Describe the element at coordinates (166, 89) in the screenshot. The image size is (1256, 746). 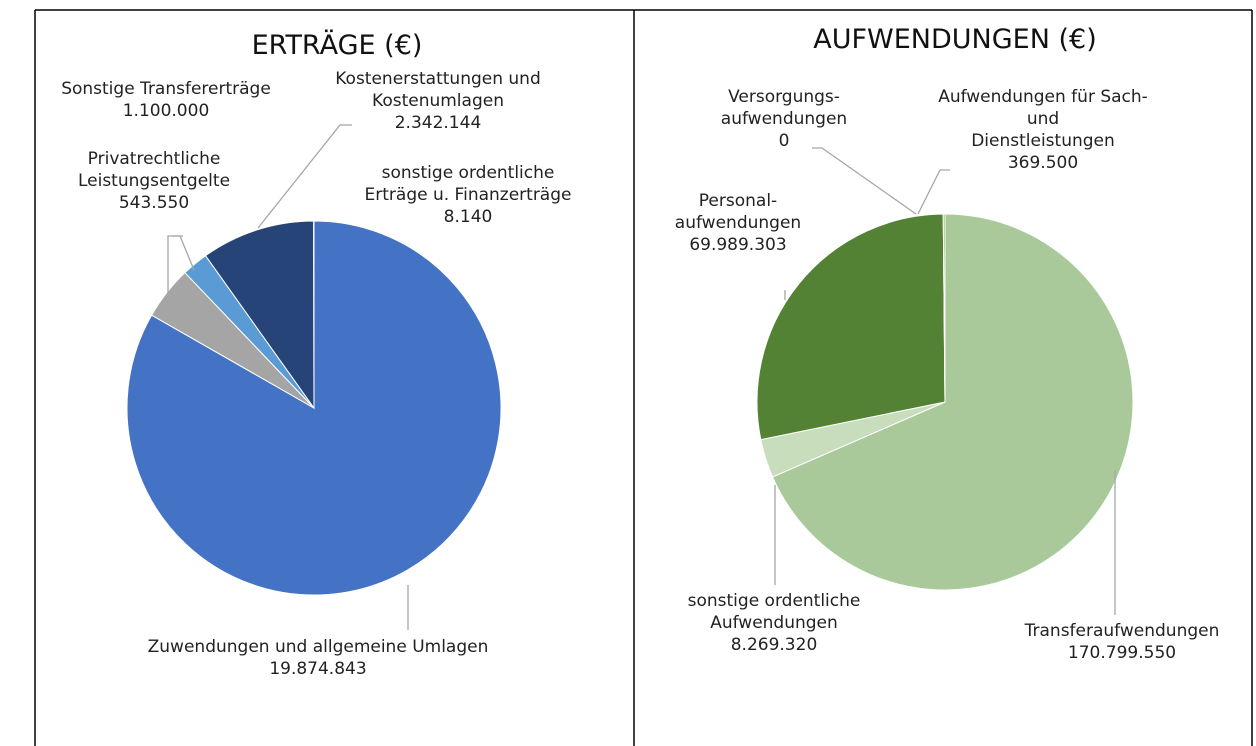
I see `category-label: Sonstige Transfererträge` at that location.